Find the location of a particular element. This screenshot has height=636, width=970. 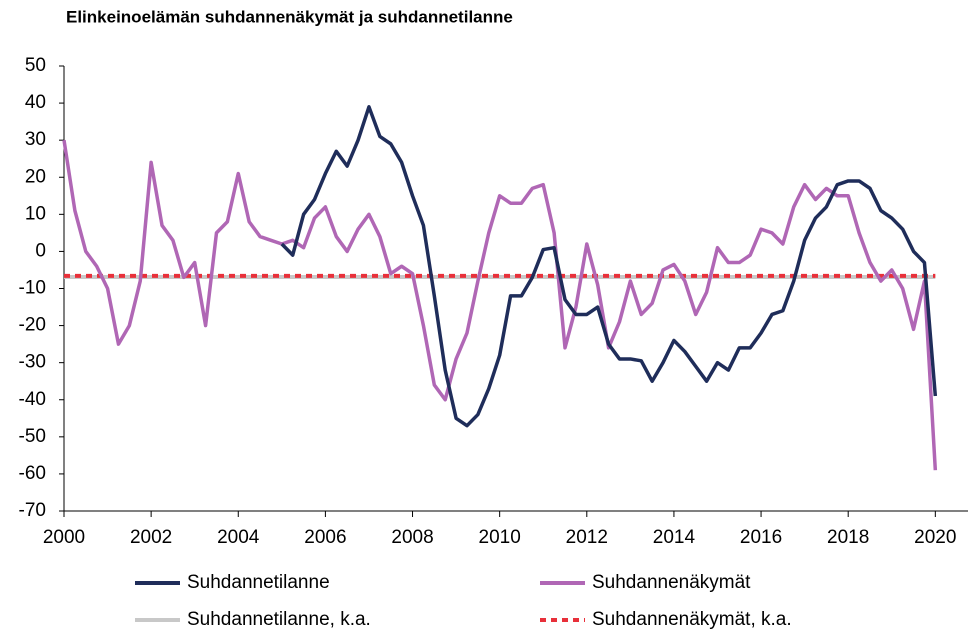

x-tick-label: 2012 is located at coordinates (587, 537).